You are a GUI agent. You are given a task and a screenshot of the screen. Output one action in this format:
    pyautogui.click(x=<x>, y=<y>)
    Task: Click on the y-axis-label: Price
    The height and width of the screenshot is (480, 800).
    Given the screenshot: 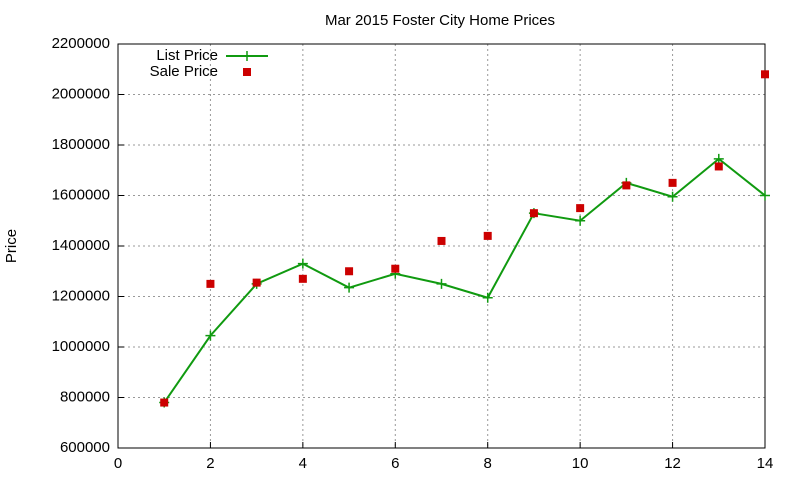 What is the action you would take?
    pyautogui.click(x=11, y=246)
    